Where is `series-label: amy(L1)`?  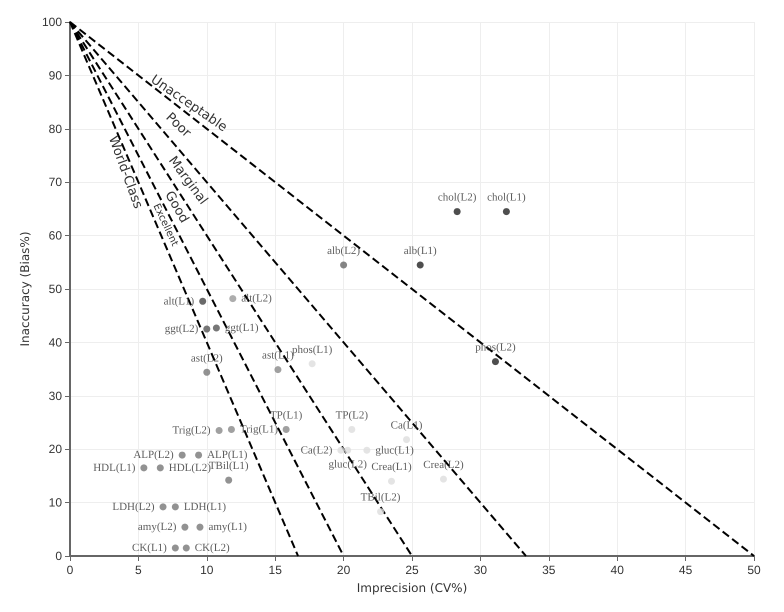
series-label: amy(L1) is located at coordinates (228, 527).